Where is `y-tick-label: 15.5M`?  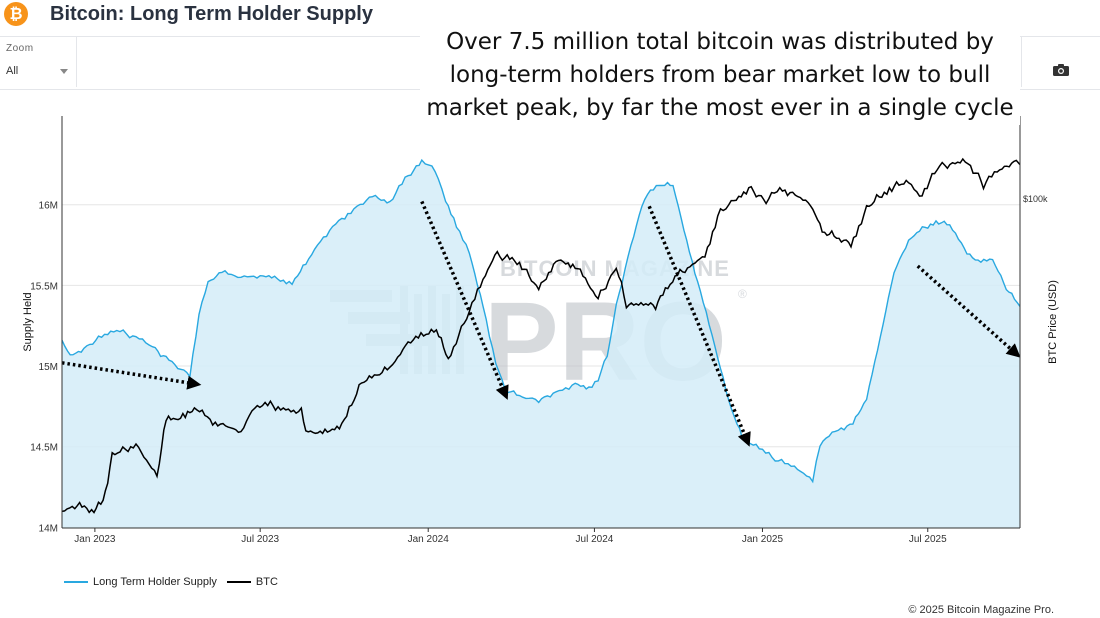
y-tick-label: 15.5M is located at coordinates (44, 286).